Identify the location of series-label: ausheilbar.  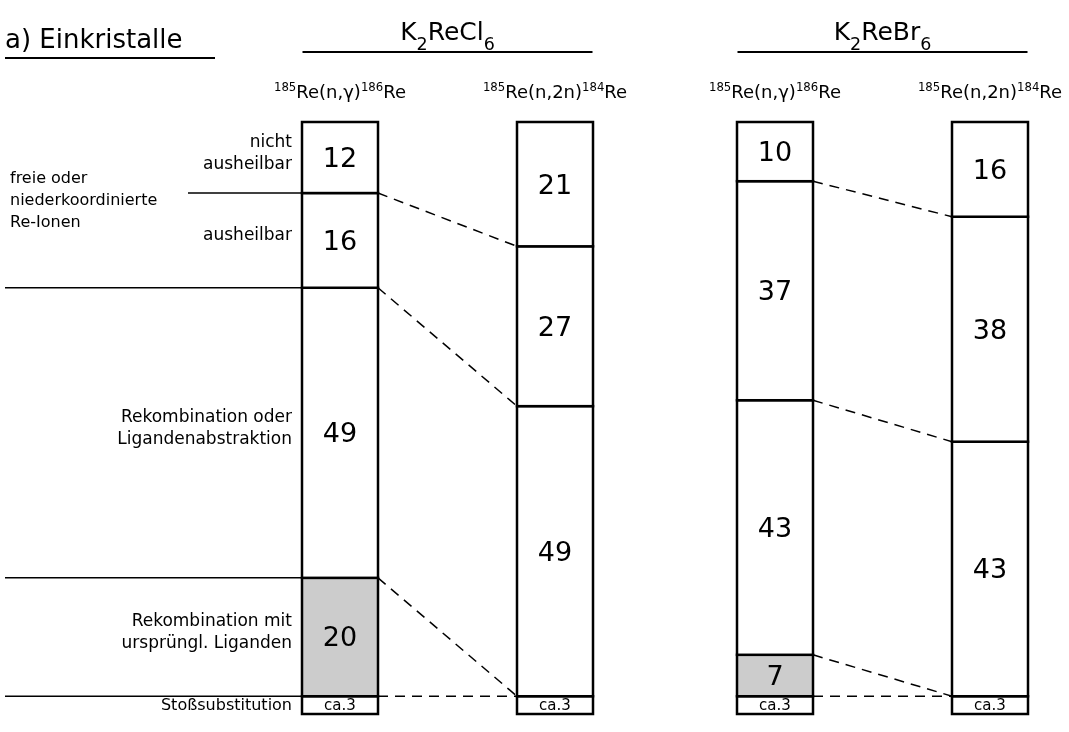
(247, 234).